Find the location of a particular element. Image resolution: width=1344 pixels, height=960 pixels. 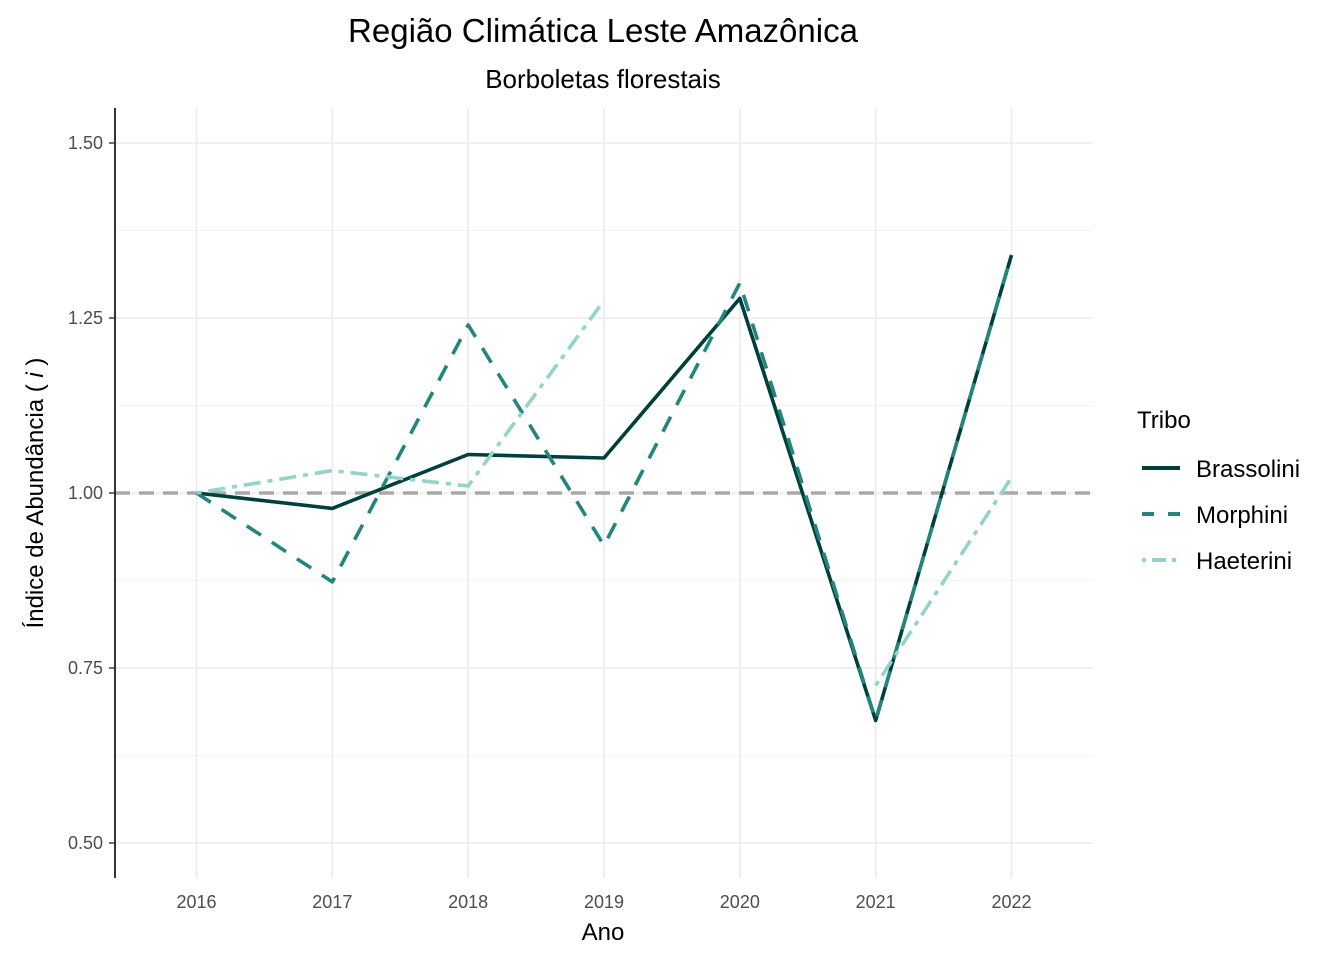

x-tick-label: 2019 is located at coordinates (604, 902).